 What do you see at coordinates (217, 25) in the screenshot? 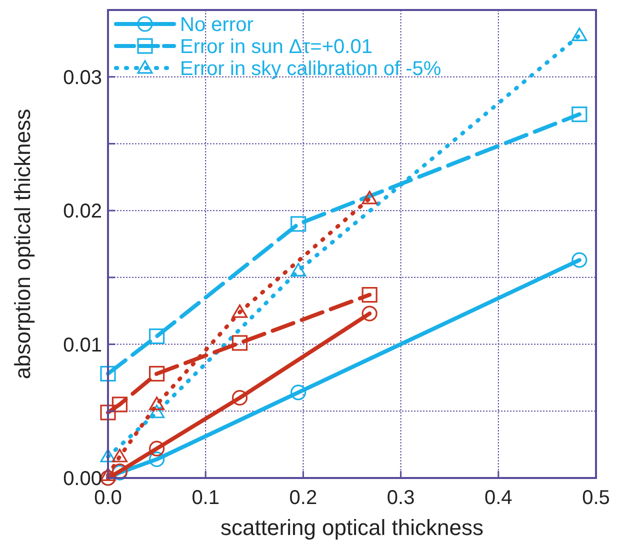
I see `legend-label: No error` at bounding box center [217, 25].